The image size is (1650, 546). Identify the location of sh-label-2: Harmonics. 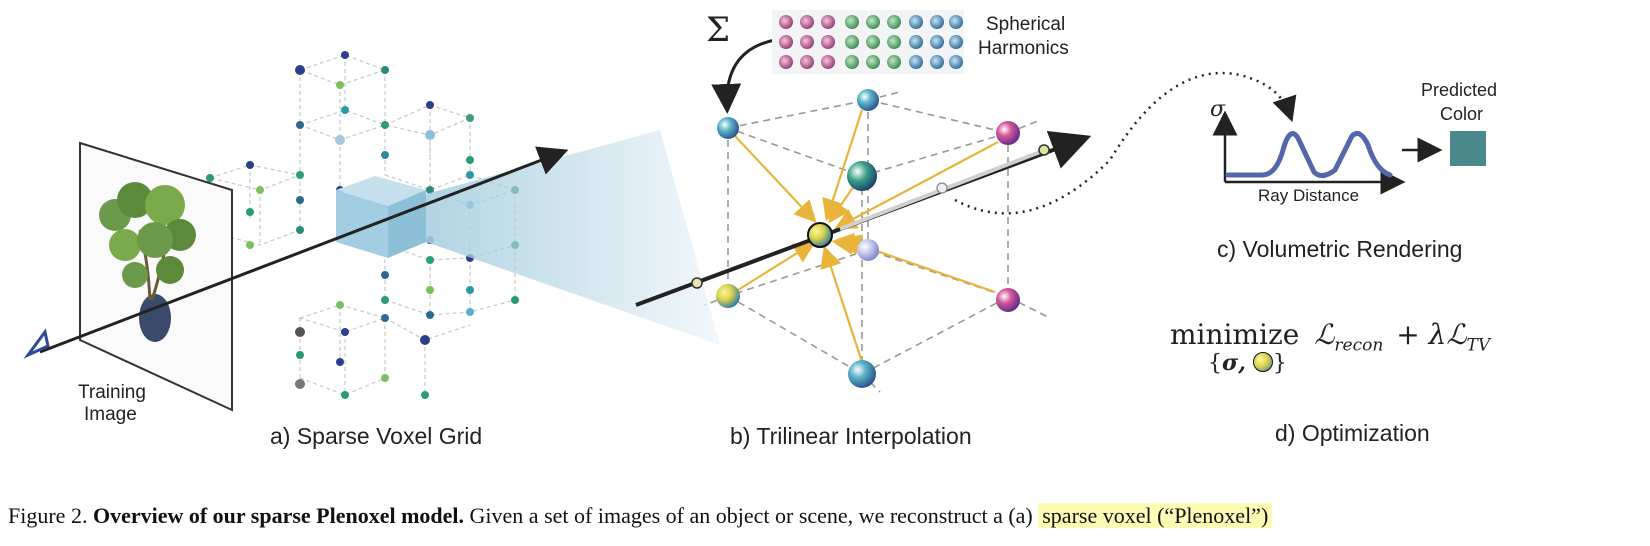
(1023, 48).